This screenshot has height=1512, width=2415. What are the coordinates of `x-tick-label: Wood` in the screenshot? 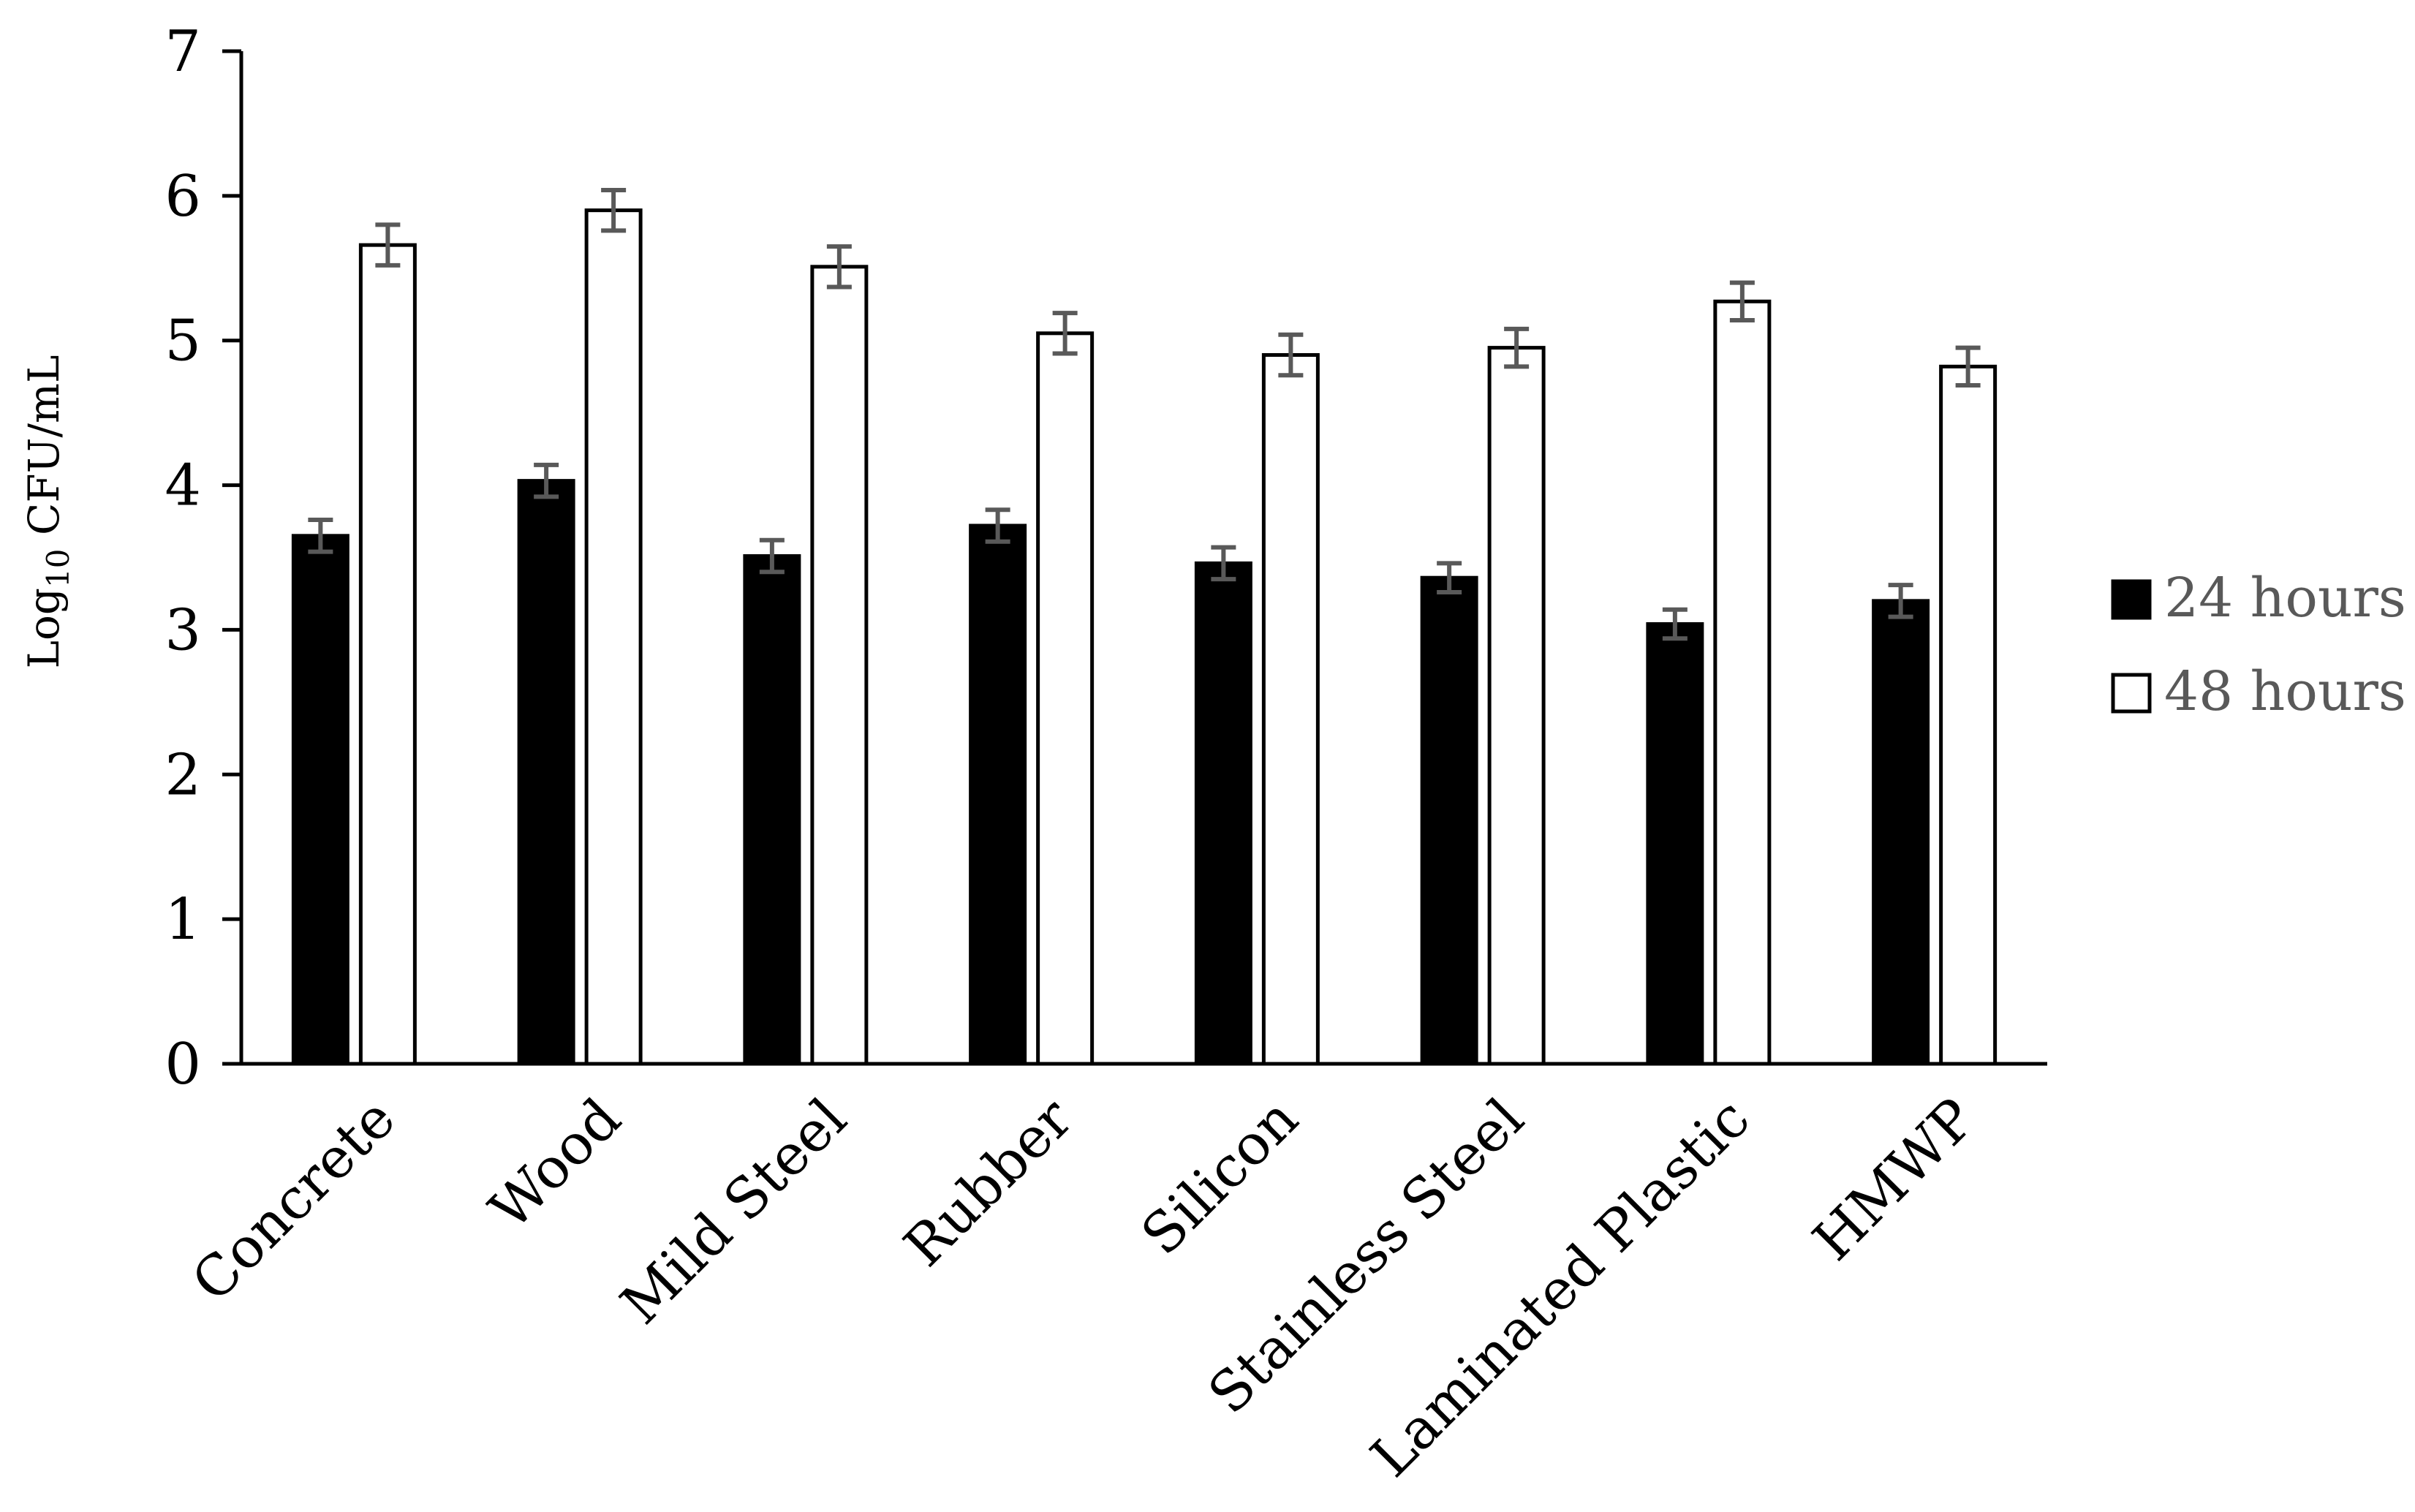 It's located at (555, 1164).